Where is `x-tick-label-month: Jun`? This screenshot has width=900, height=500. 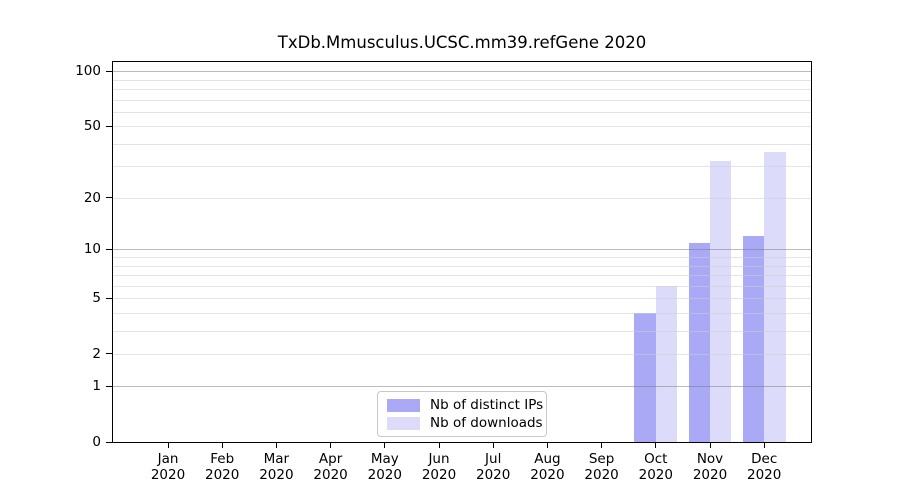
x-tick-label-month: Jun is located at coordinates (439, 459).